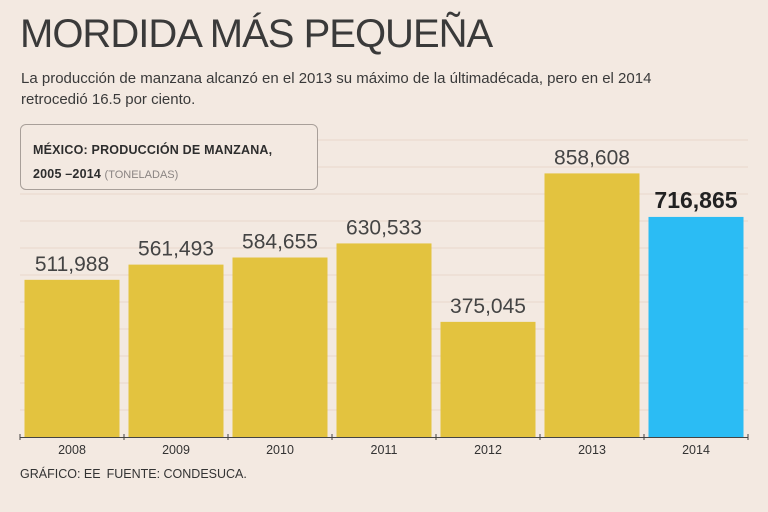 This screenshot has width=768, height=512. Describe the element at coordinates (280, 450) in the screenshot. I see `x-tick-label-2010: 2010` at that location.